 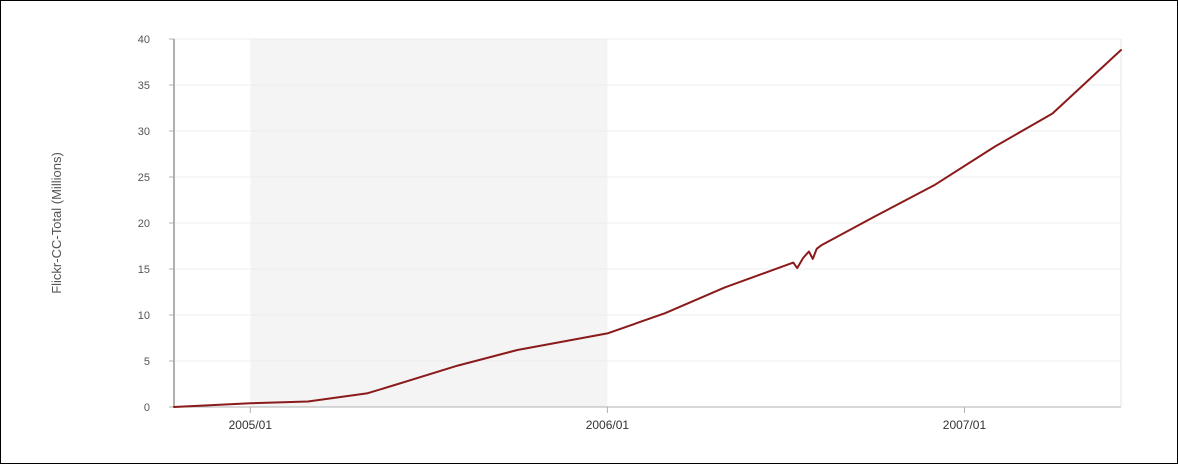 I want to click on y-tick-label: 35, so click(x=144, y=86).